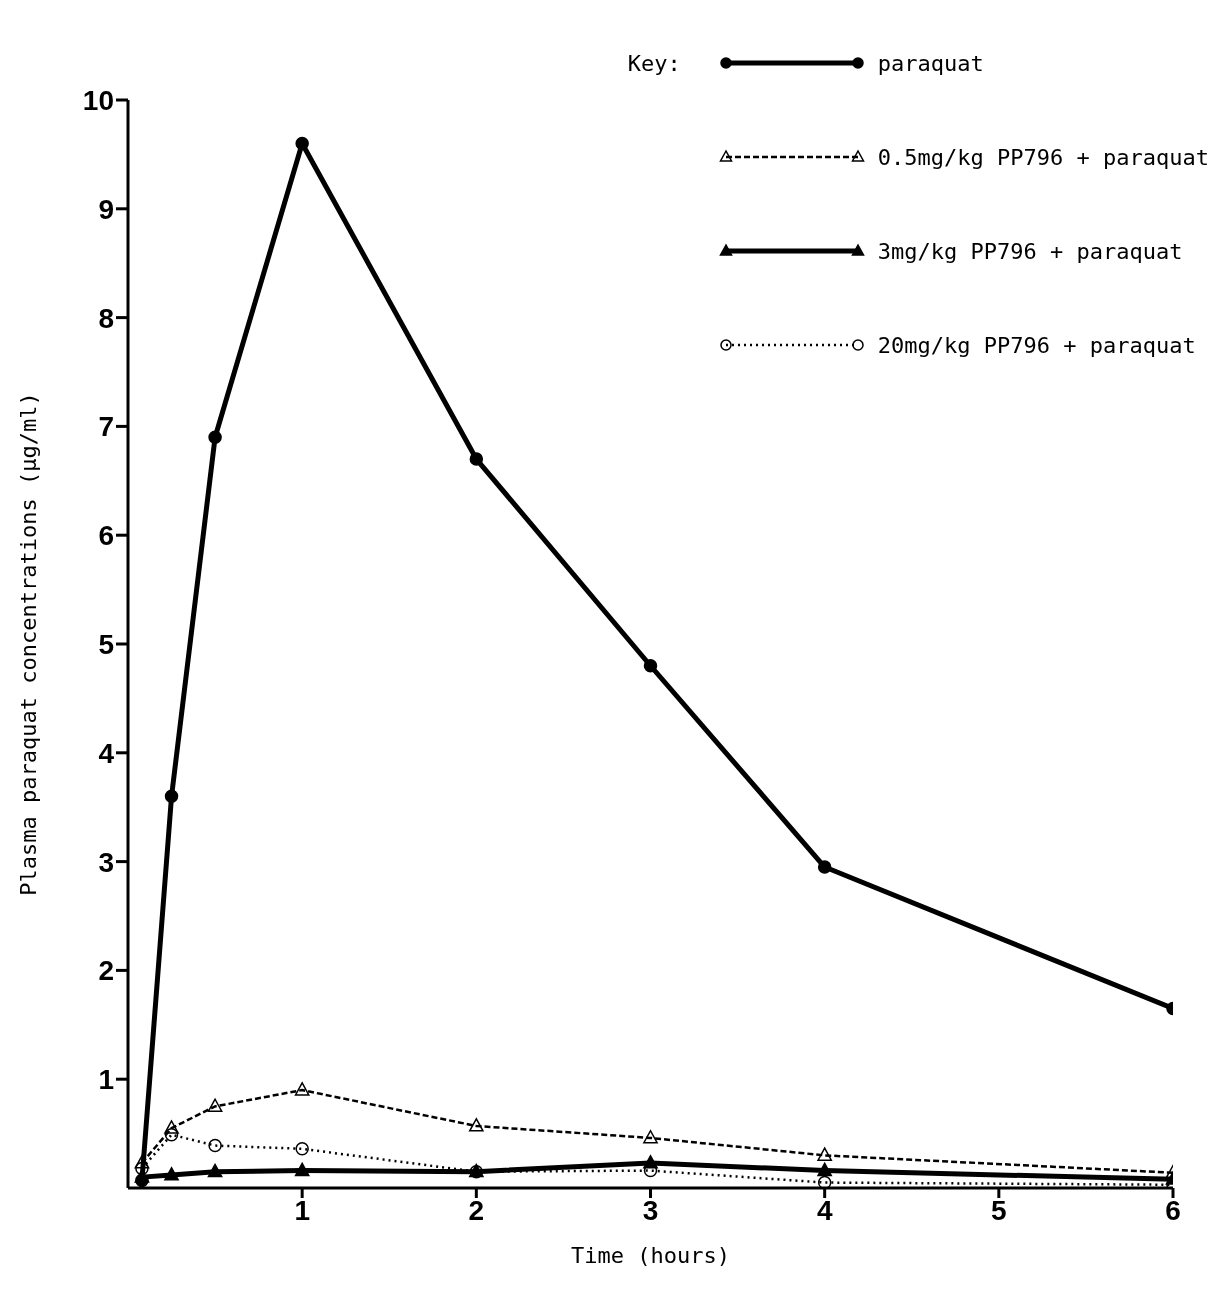  What do you see at coordinates (106, 644) in the screenshot?
I see `y-tick-label: 5` at bounding box center [106, 644].